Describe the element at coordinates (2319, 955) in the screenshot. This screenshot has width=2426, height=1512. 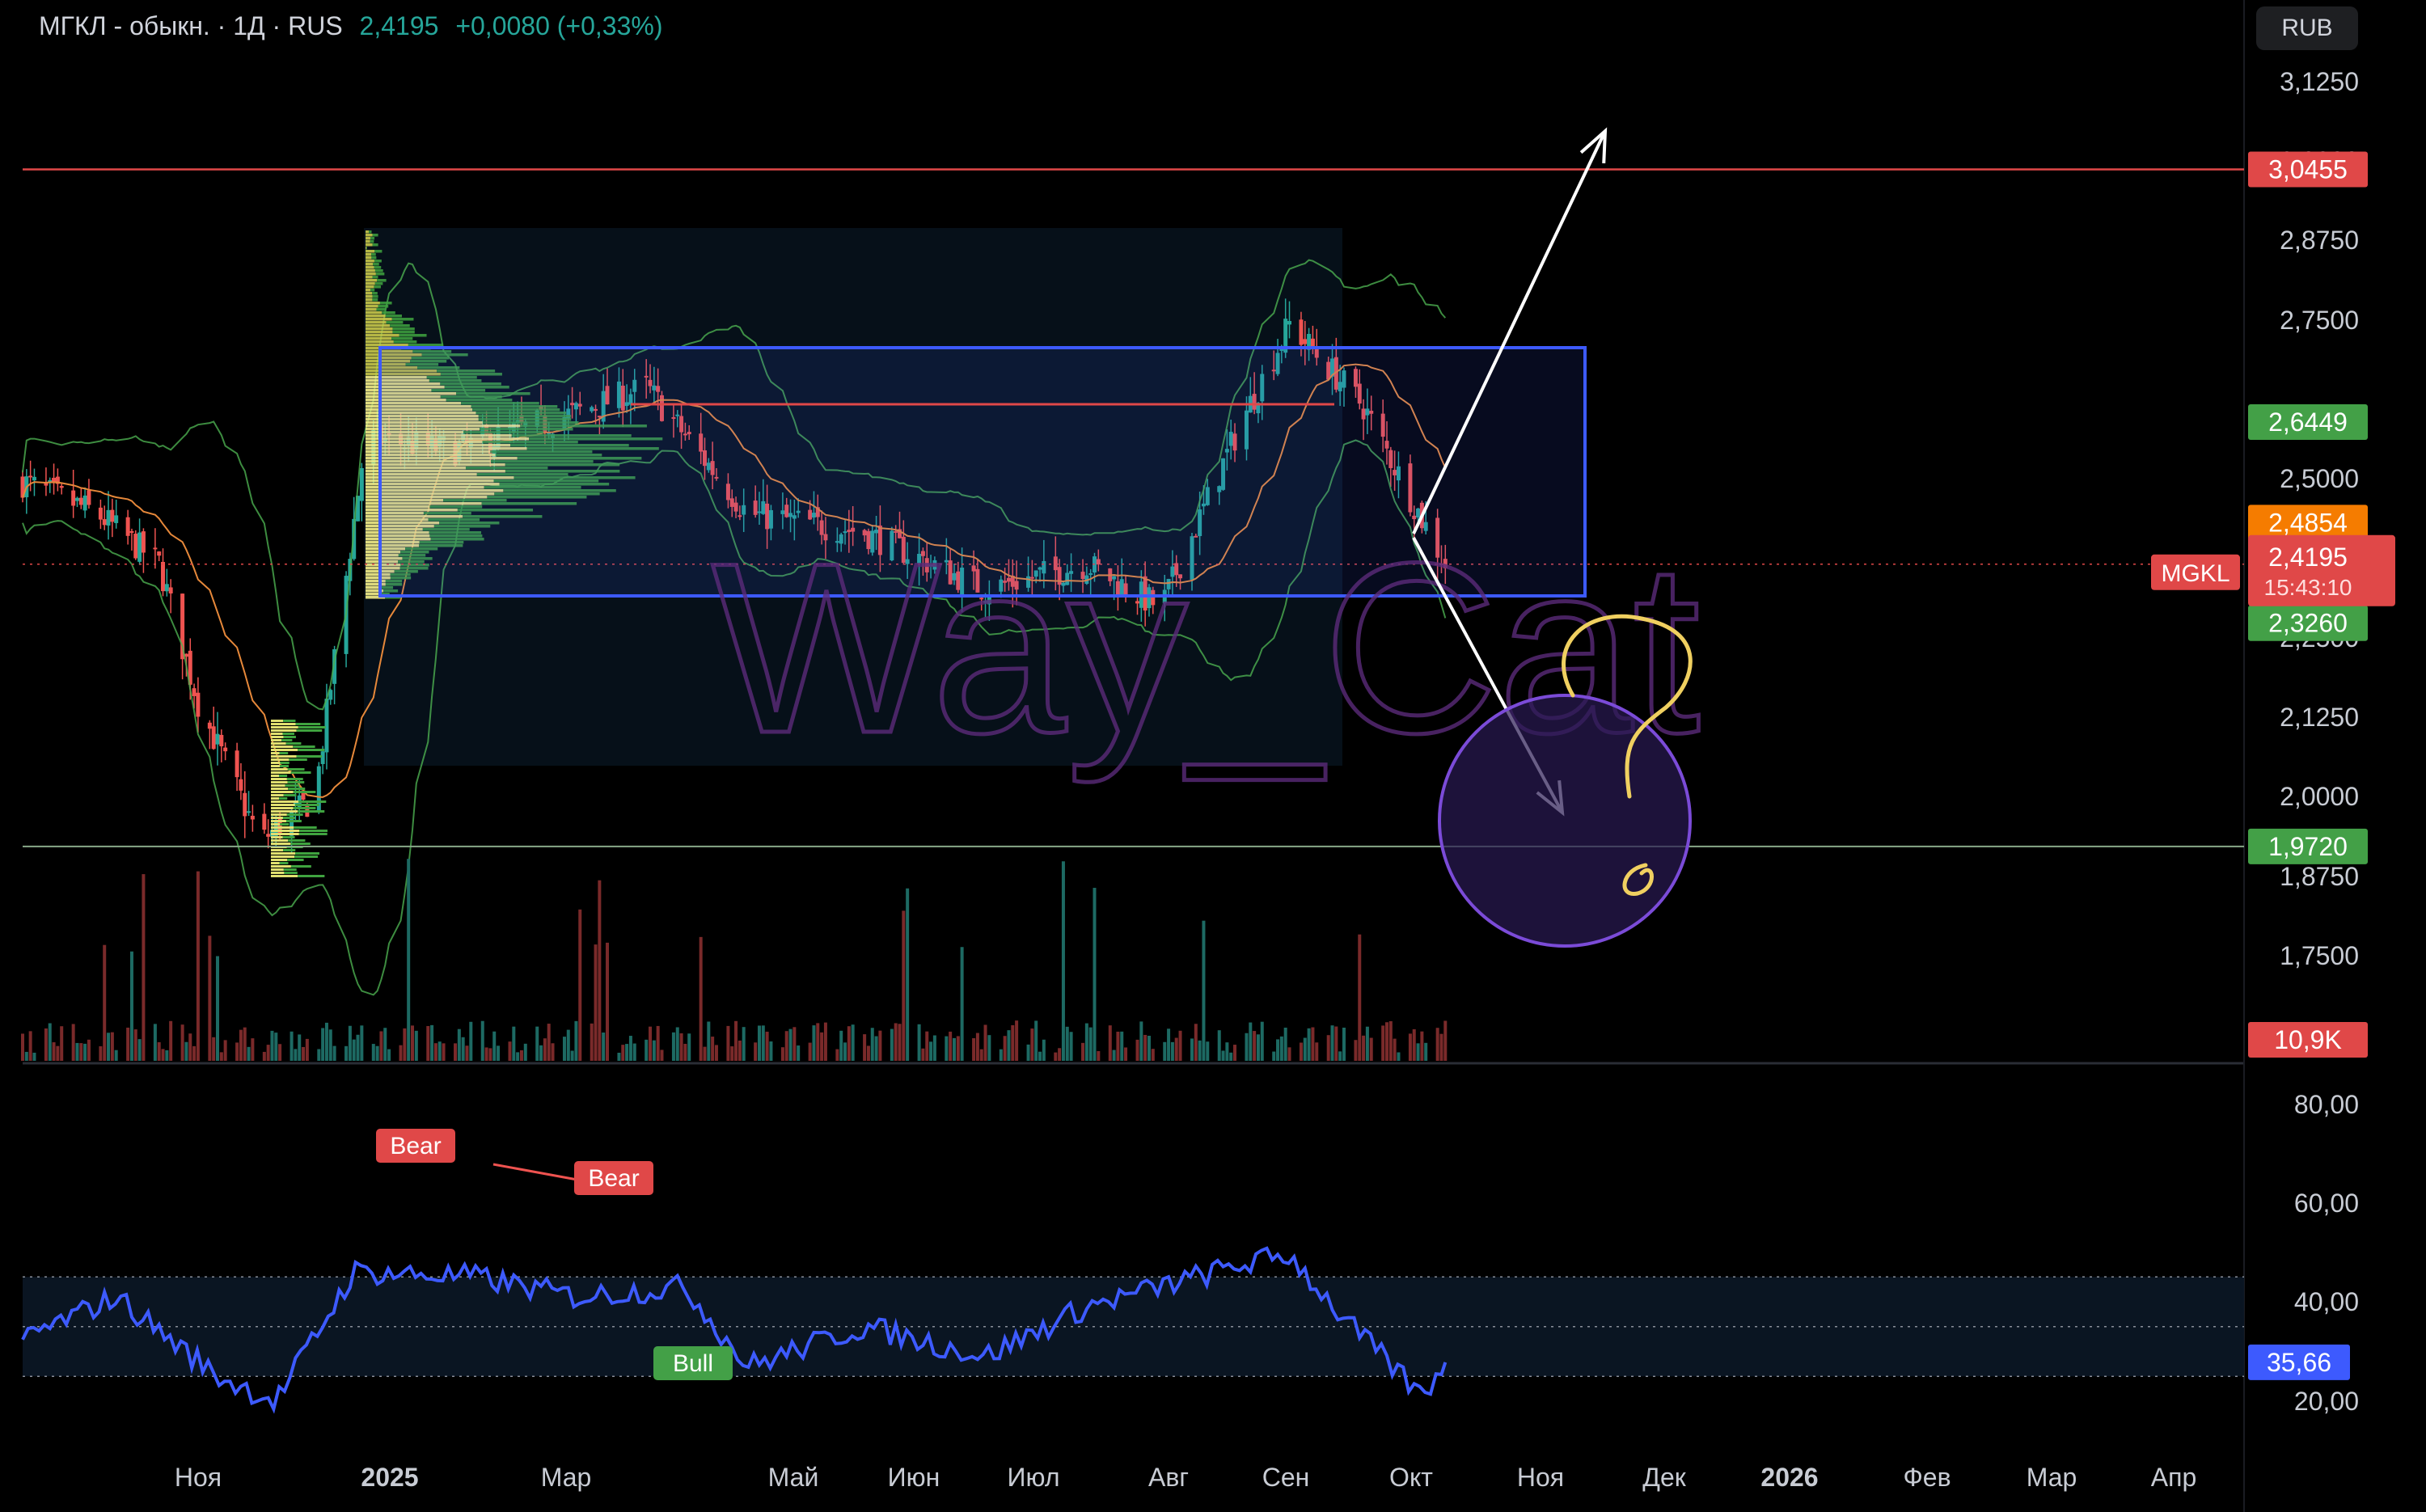
I see `price-tick: 1,7500` at that location.